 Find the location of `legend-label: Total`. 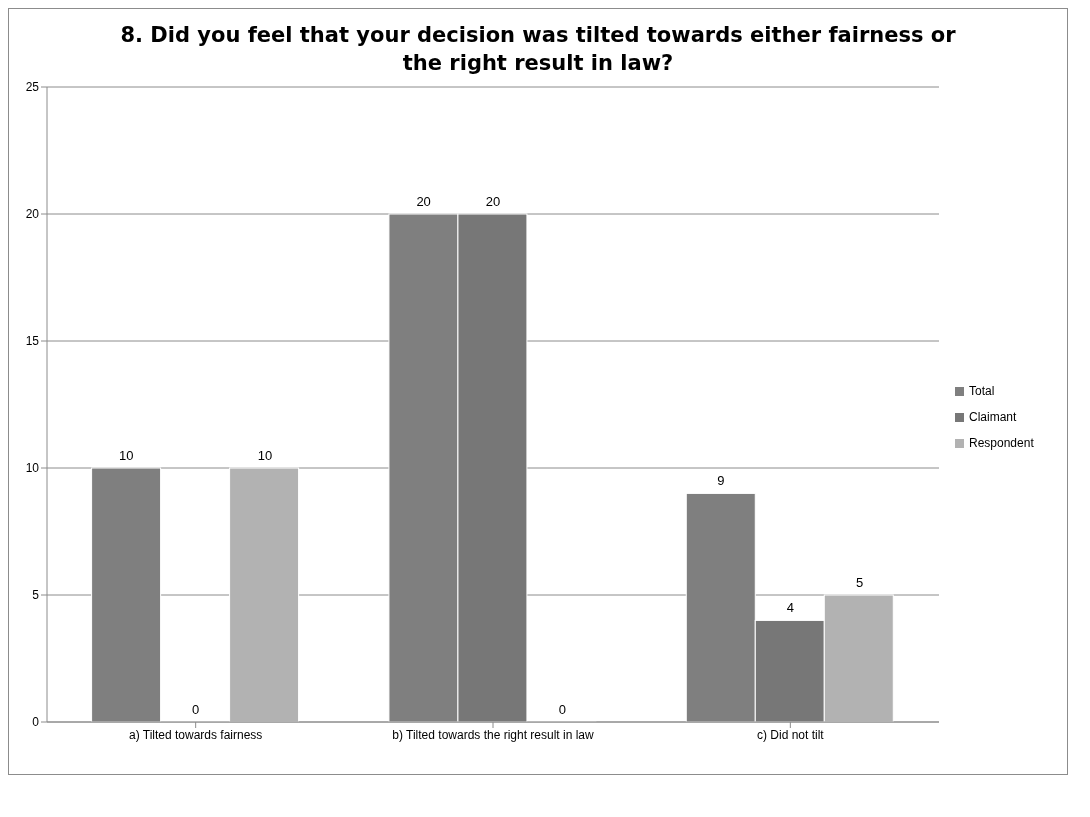

legend-label: Total is located at coordinates (982, 391).